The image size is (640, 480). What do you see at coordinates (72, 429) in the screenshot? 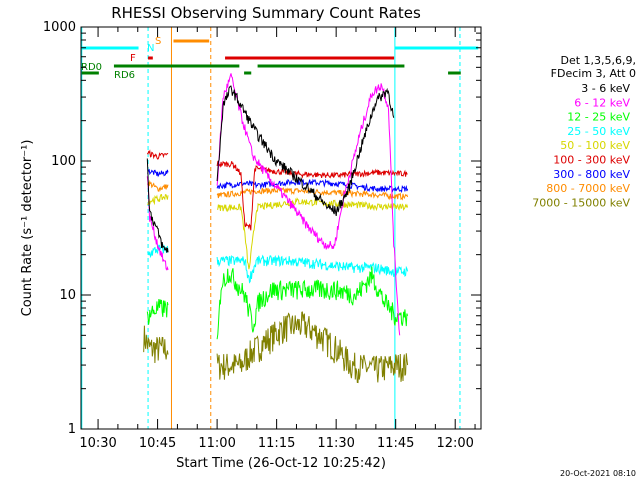
I see `y-tick-label: 1` at bounding box center [72, 429].